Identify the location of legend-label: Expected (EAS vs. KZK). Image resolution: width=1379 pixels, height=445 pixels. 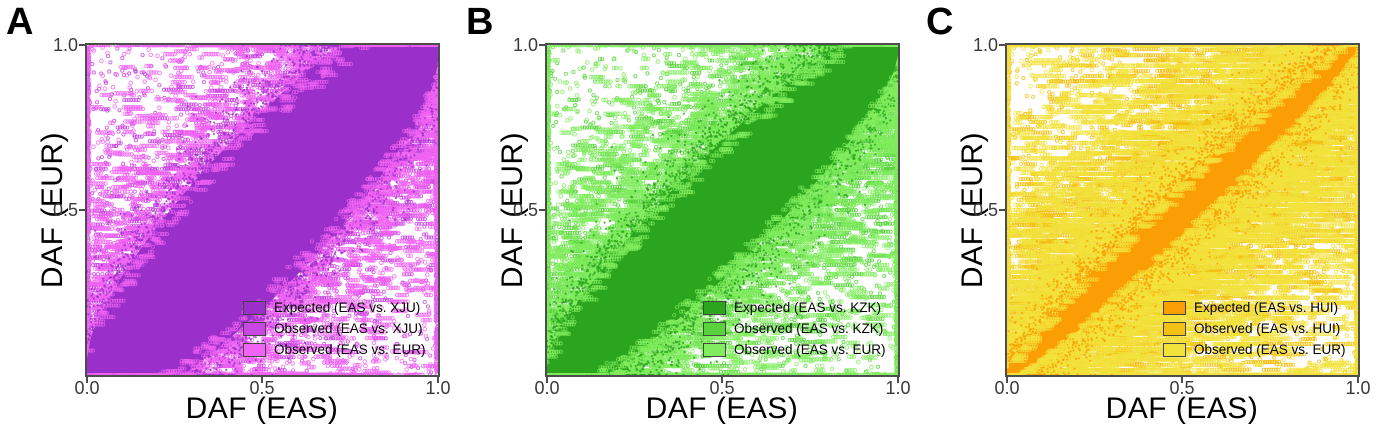
(808, 307).